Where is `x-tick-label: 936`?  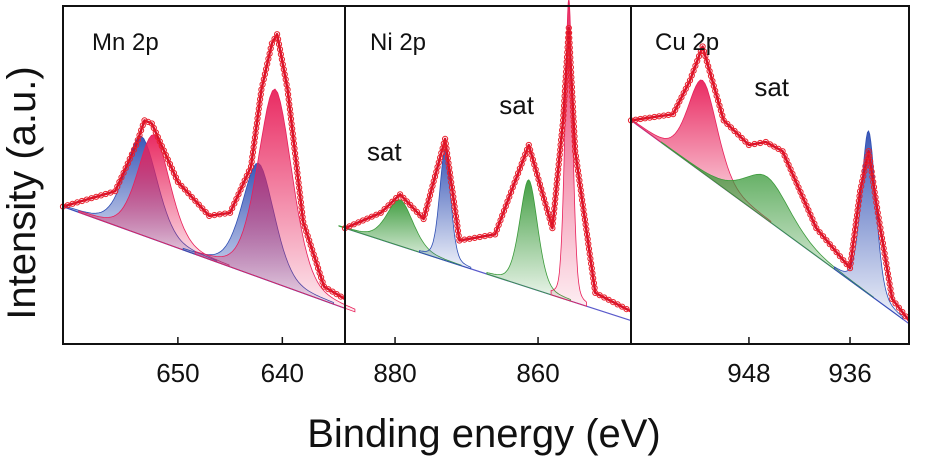 x-tick-label: 936 is located at coordinates (849, 373).